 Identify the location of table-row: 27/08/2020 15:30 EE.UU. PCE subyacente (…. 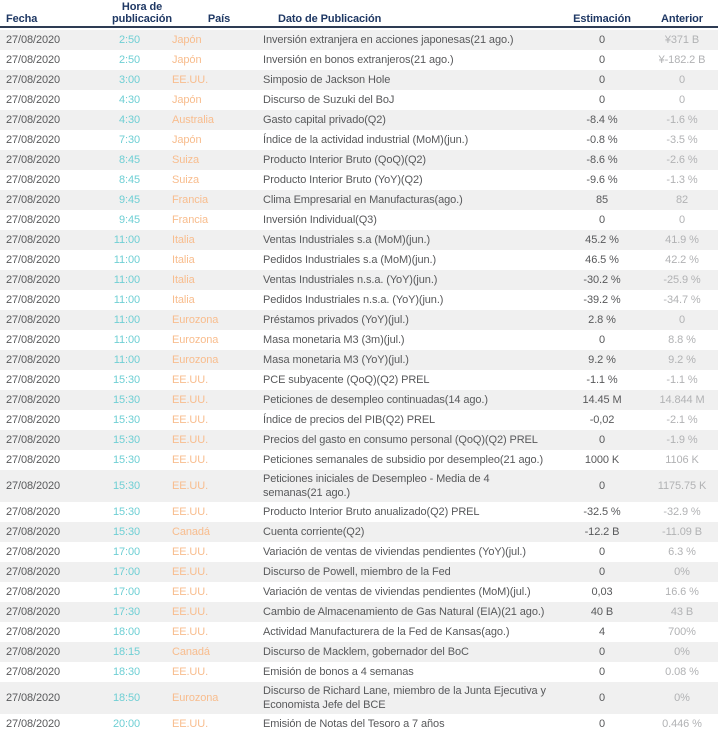
(359, 380).